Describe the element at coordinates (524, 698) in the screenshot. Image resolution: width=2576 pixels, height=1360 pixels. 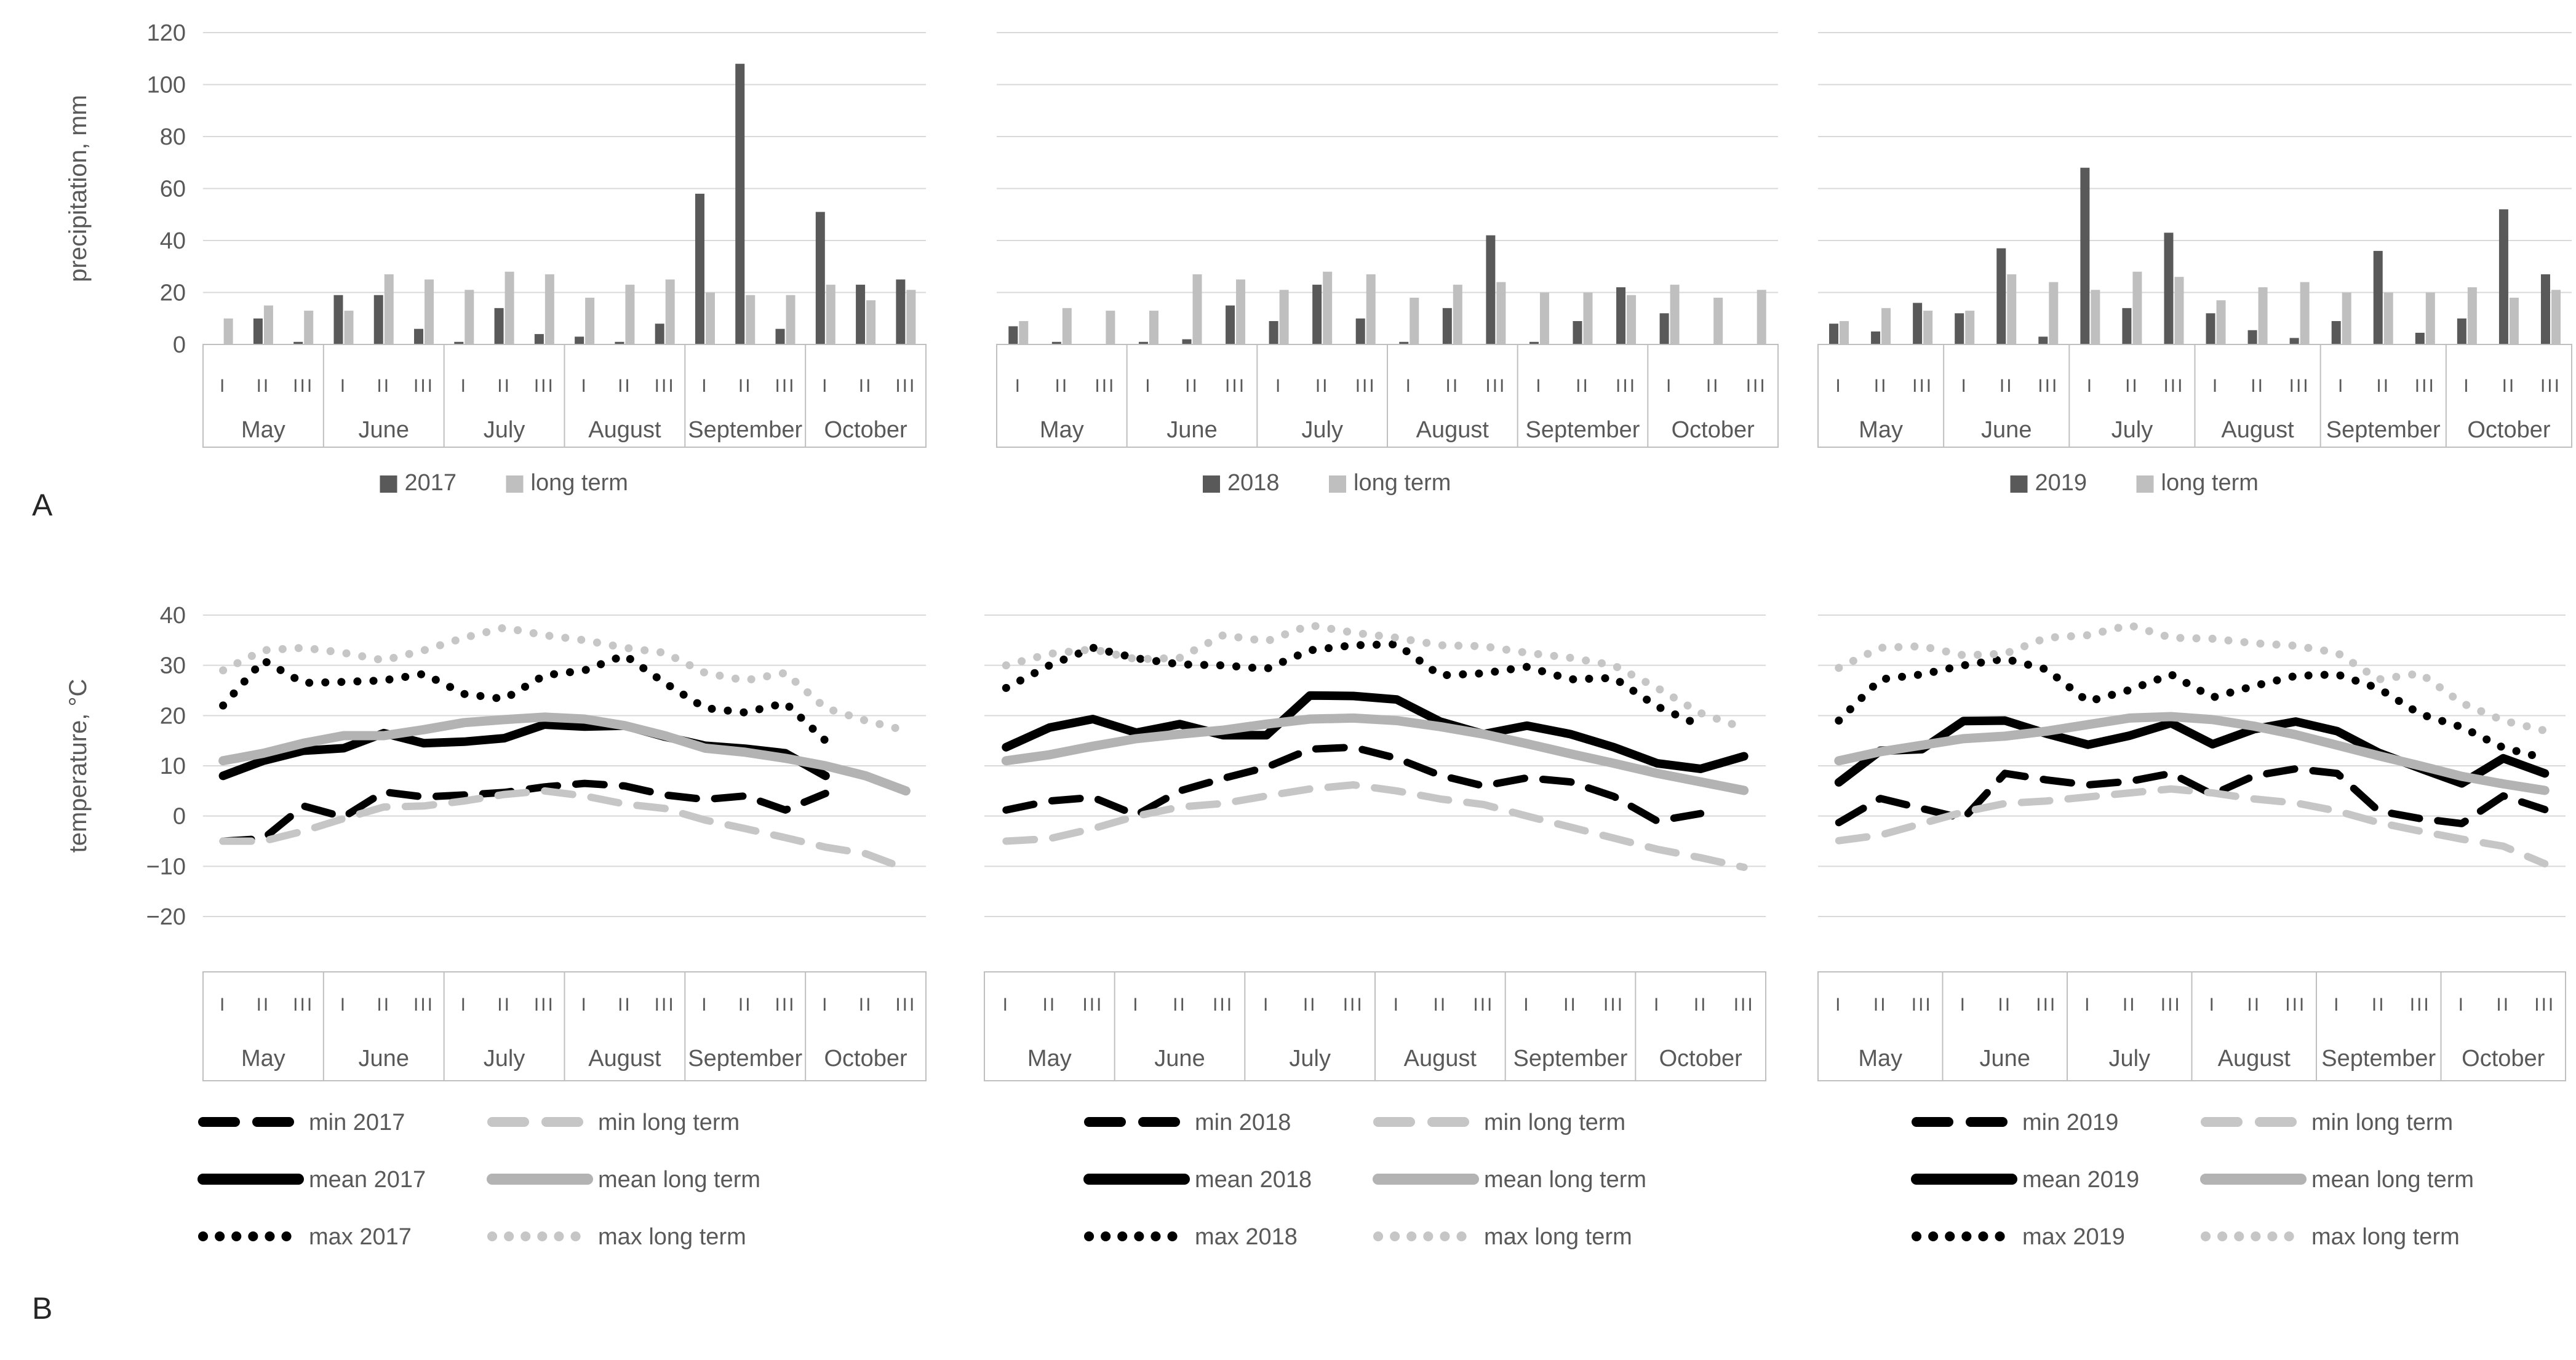
I see `series-line-max-year` at that location.